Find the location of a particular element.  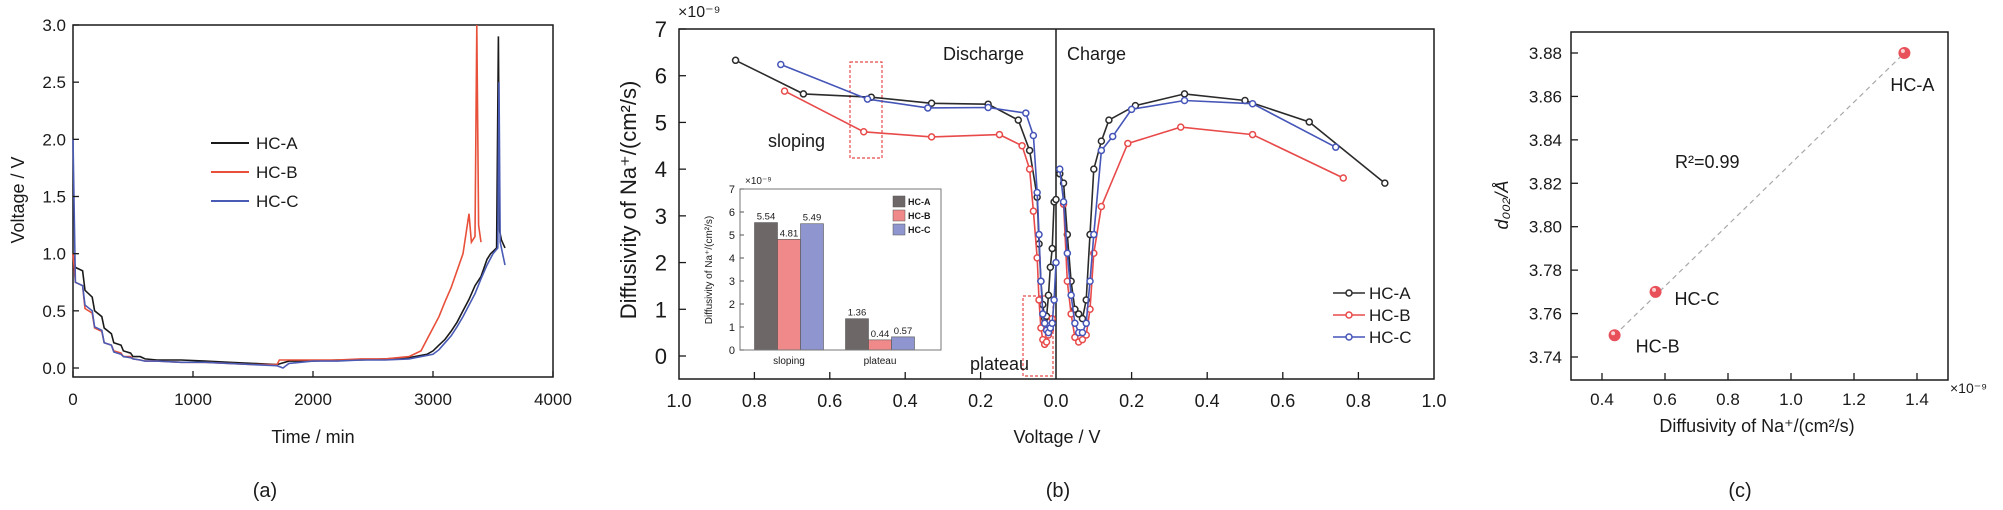

panel-a-legend: HC-A HC-B HC-C is located at coordinates (255, 172).